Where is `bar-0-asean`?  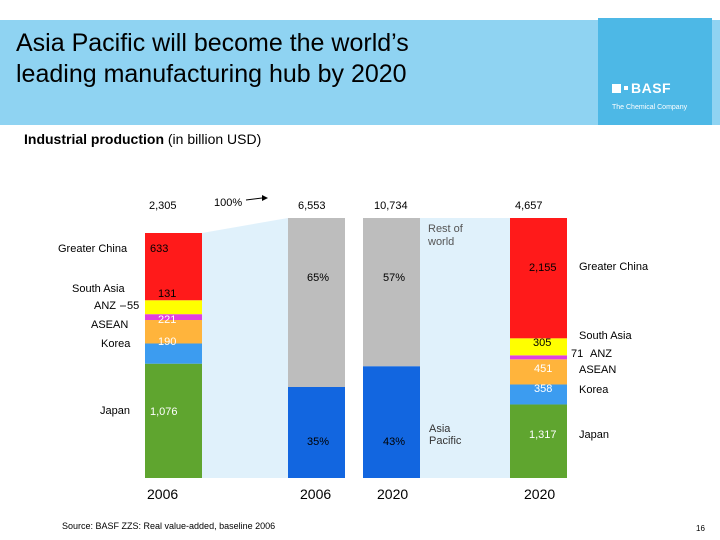 bar-0-asean is located at coordinates (173, 332).